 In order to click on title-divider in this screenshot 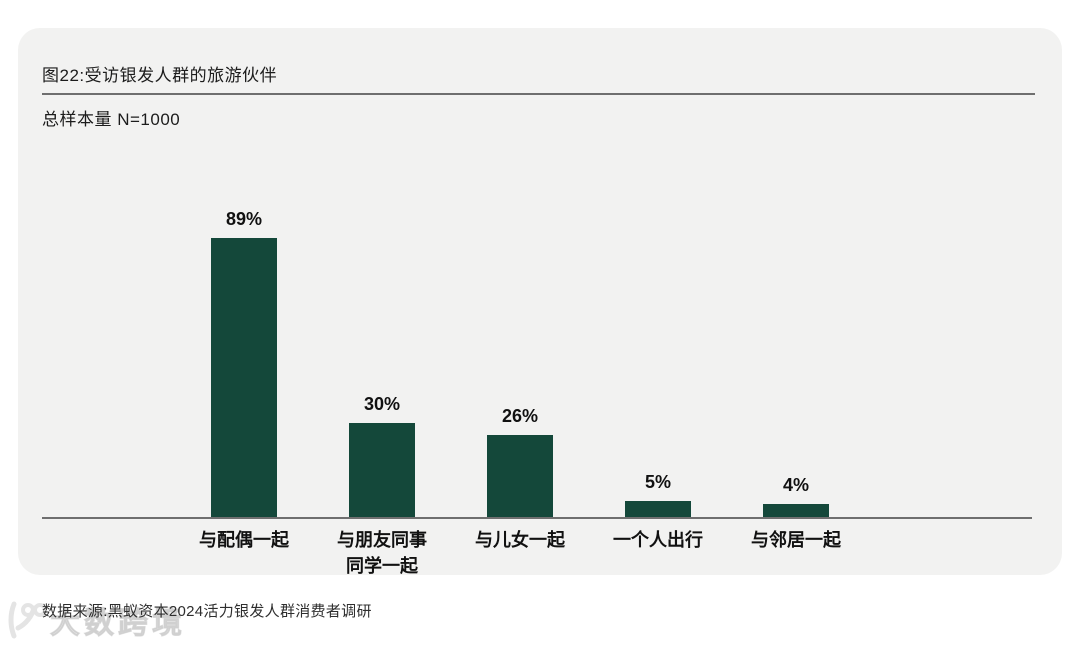, I will do `click(538, 94)`.